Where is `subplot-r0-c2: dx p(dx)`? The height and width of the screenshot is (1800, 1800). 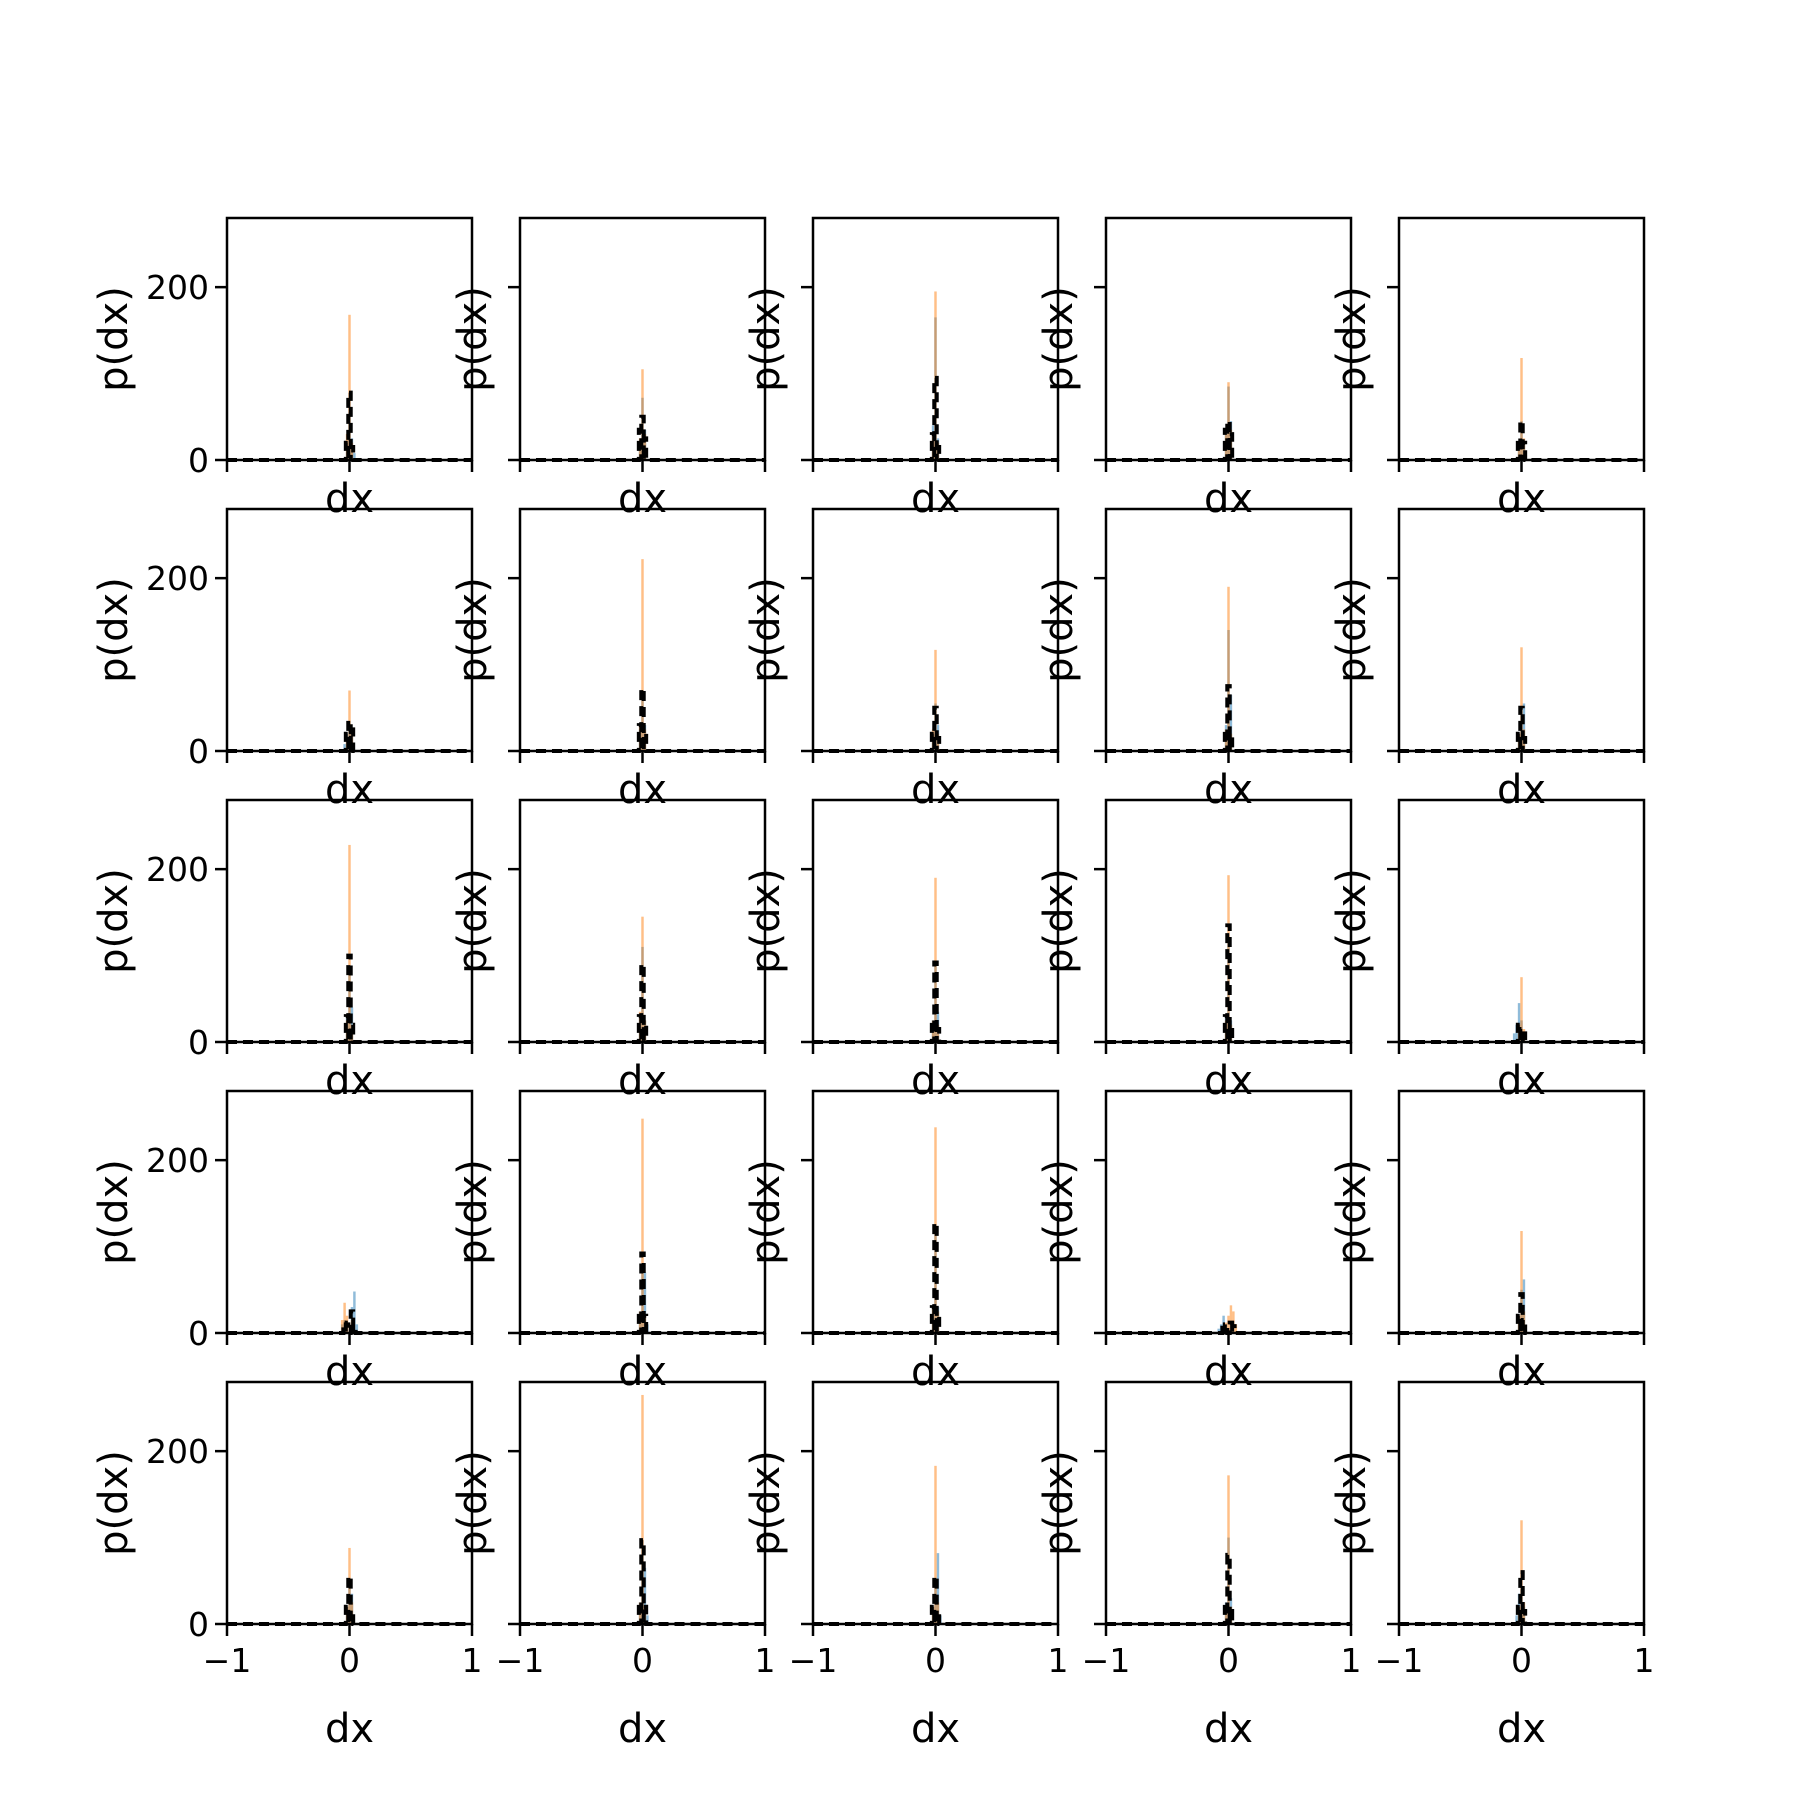 subplot-r0-c2: dx p(dx) is located at coordinates (901, 369).